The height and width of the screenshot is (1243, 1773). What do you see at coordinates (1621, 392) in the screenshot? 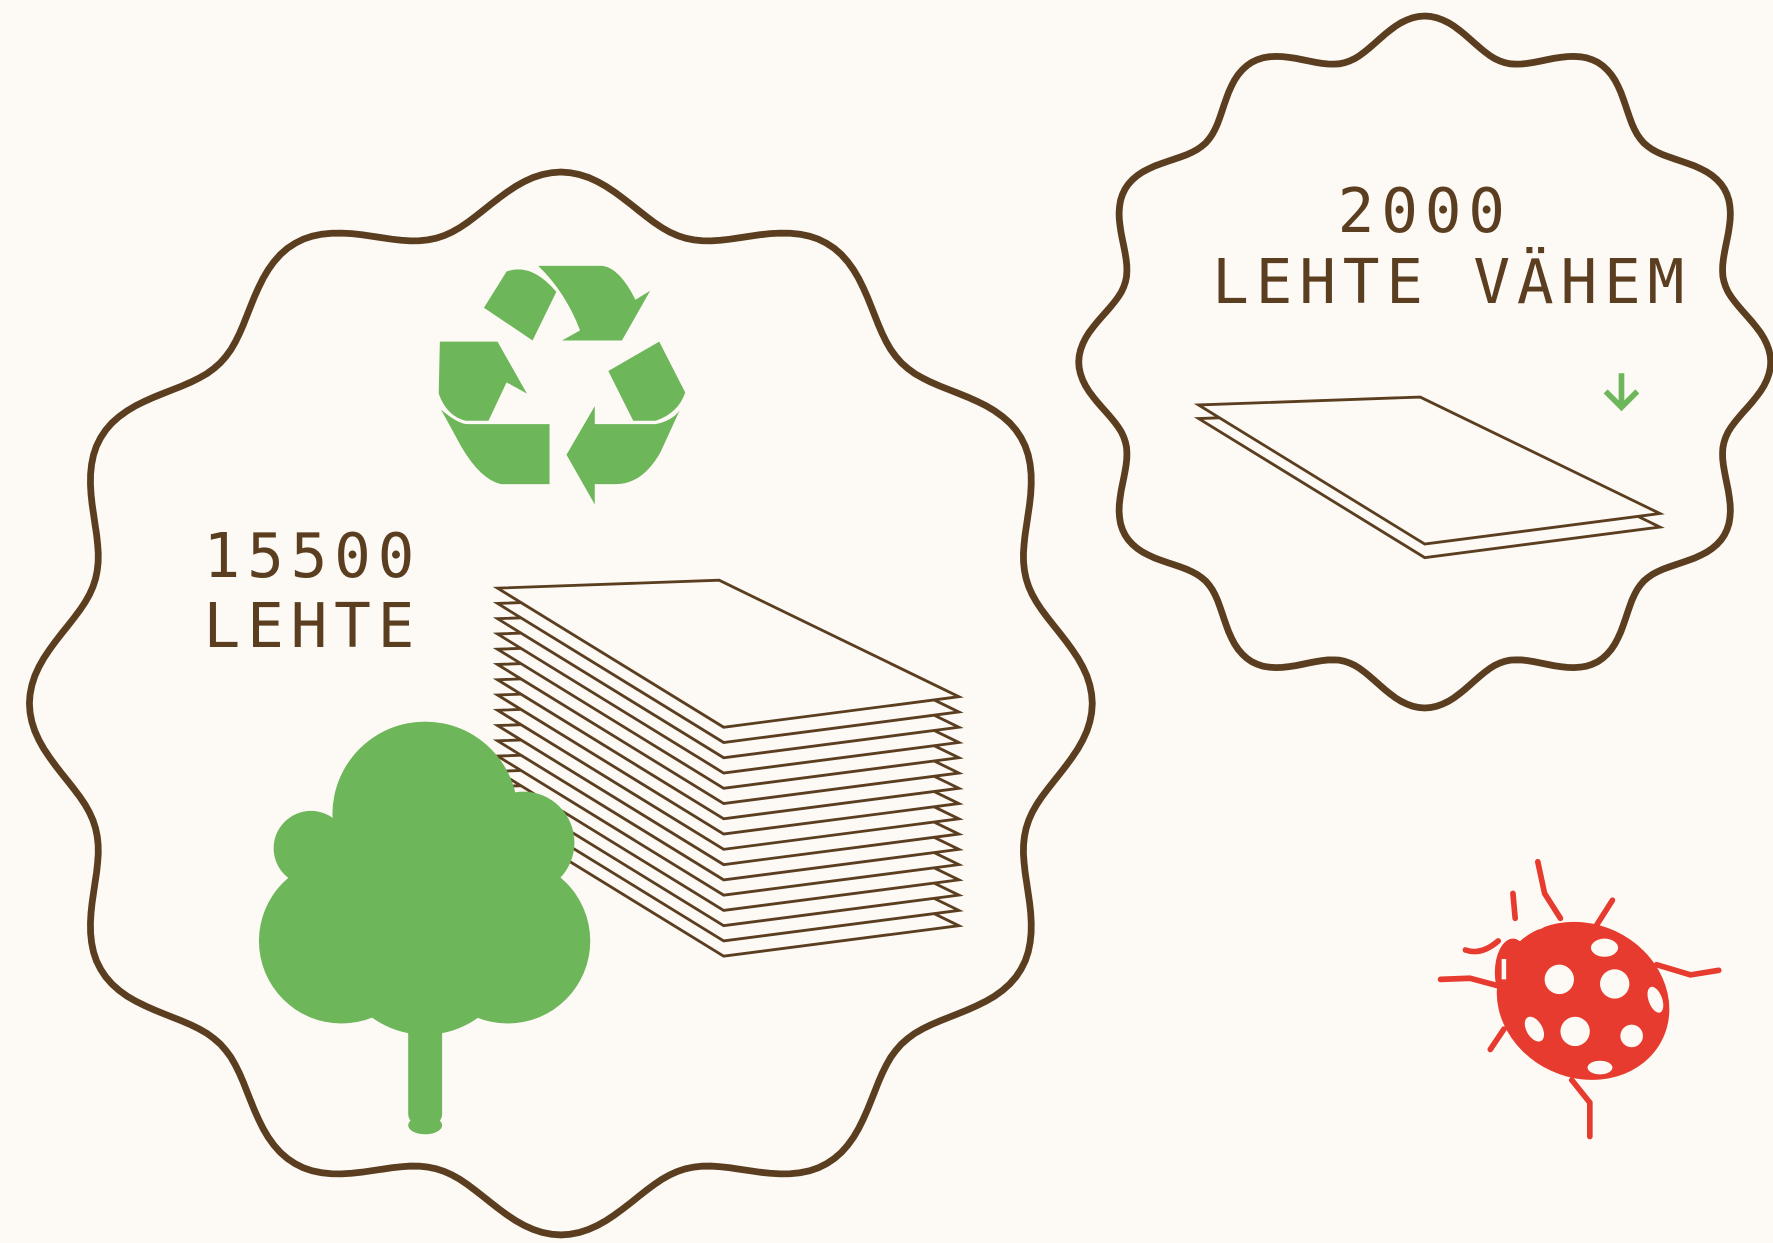
I see `down-arrow` at bounding box center [1621, 392].